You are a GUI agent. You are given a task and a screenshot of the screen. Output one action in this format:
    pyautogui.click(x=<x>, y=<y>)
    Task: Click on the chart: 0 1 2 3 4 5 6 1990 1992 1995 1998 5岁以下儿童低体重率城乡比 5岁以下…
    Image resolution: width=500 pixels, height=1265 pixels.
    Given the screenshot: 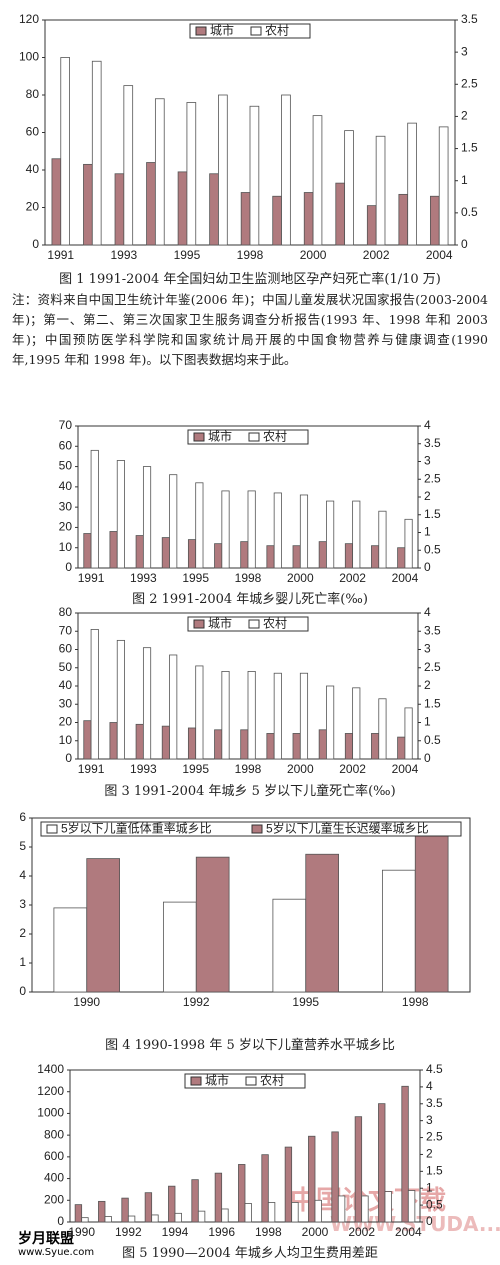 What is the action you would take?
    pyautogui.click(x=245, y=909)
    